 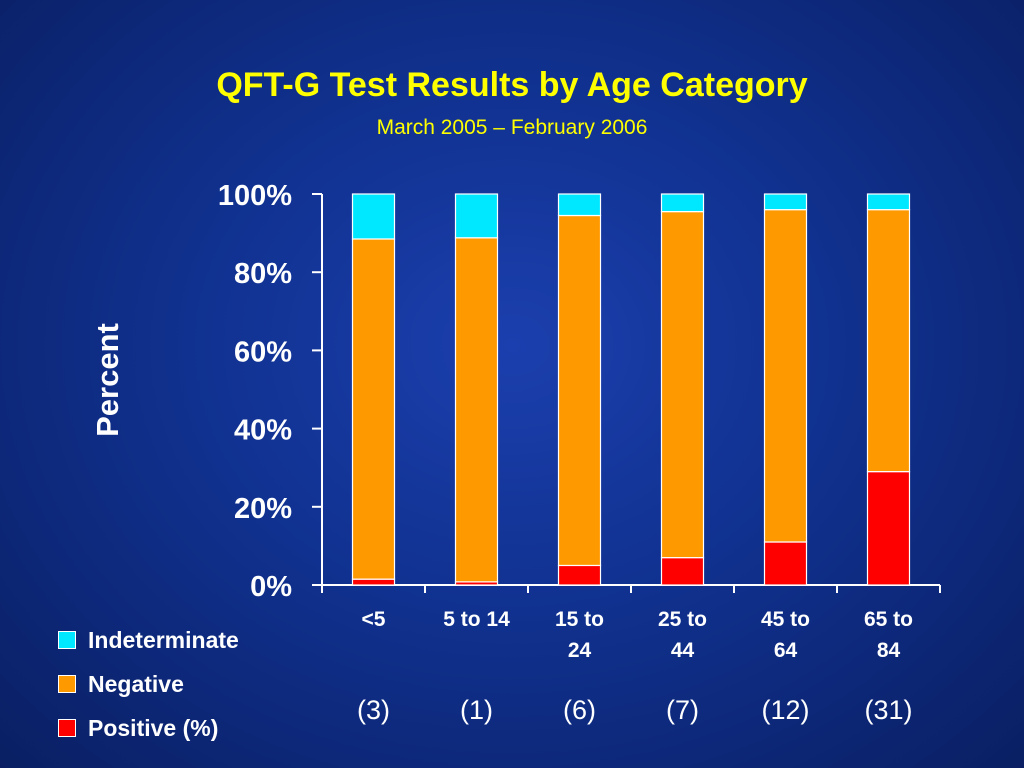 I want to click on y-tick-label: 40%, so click(x=263, y=431).